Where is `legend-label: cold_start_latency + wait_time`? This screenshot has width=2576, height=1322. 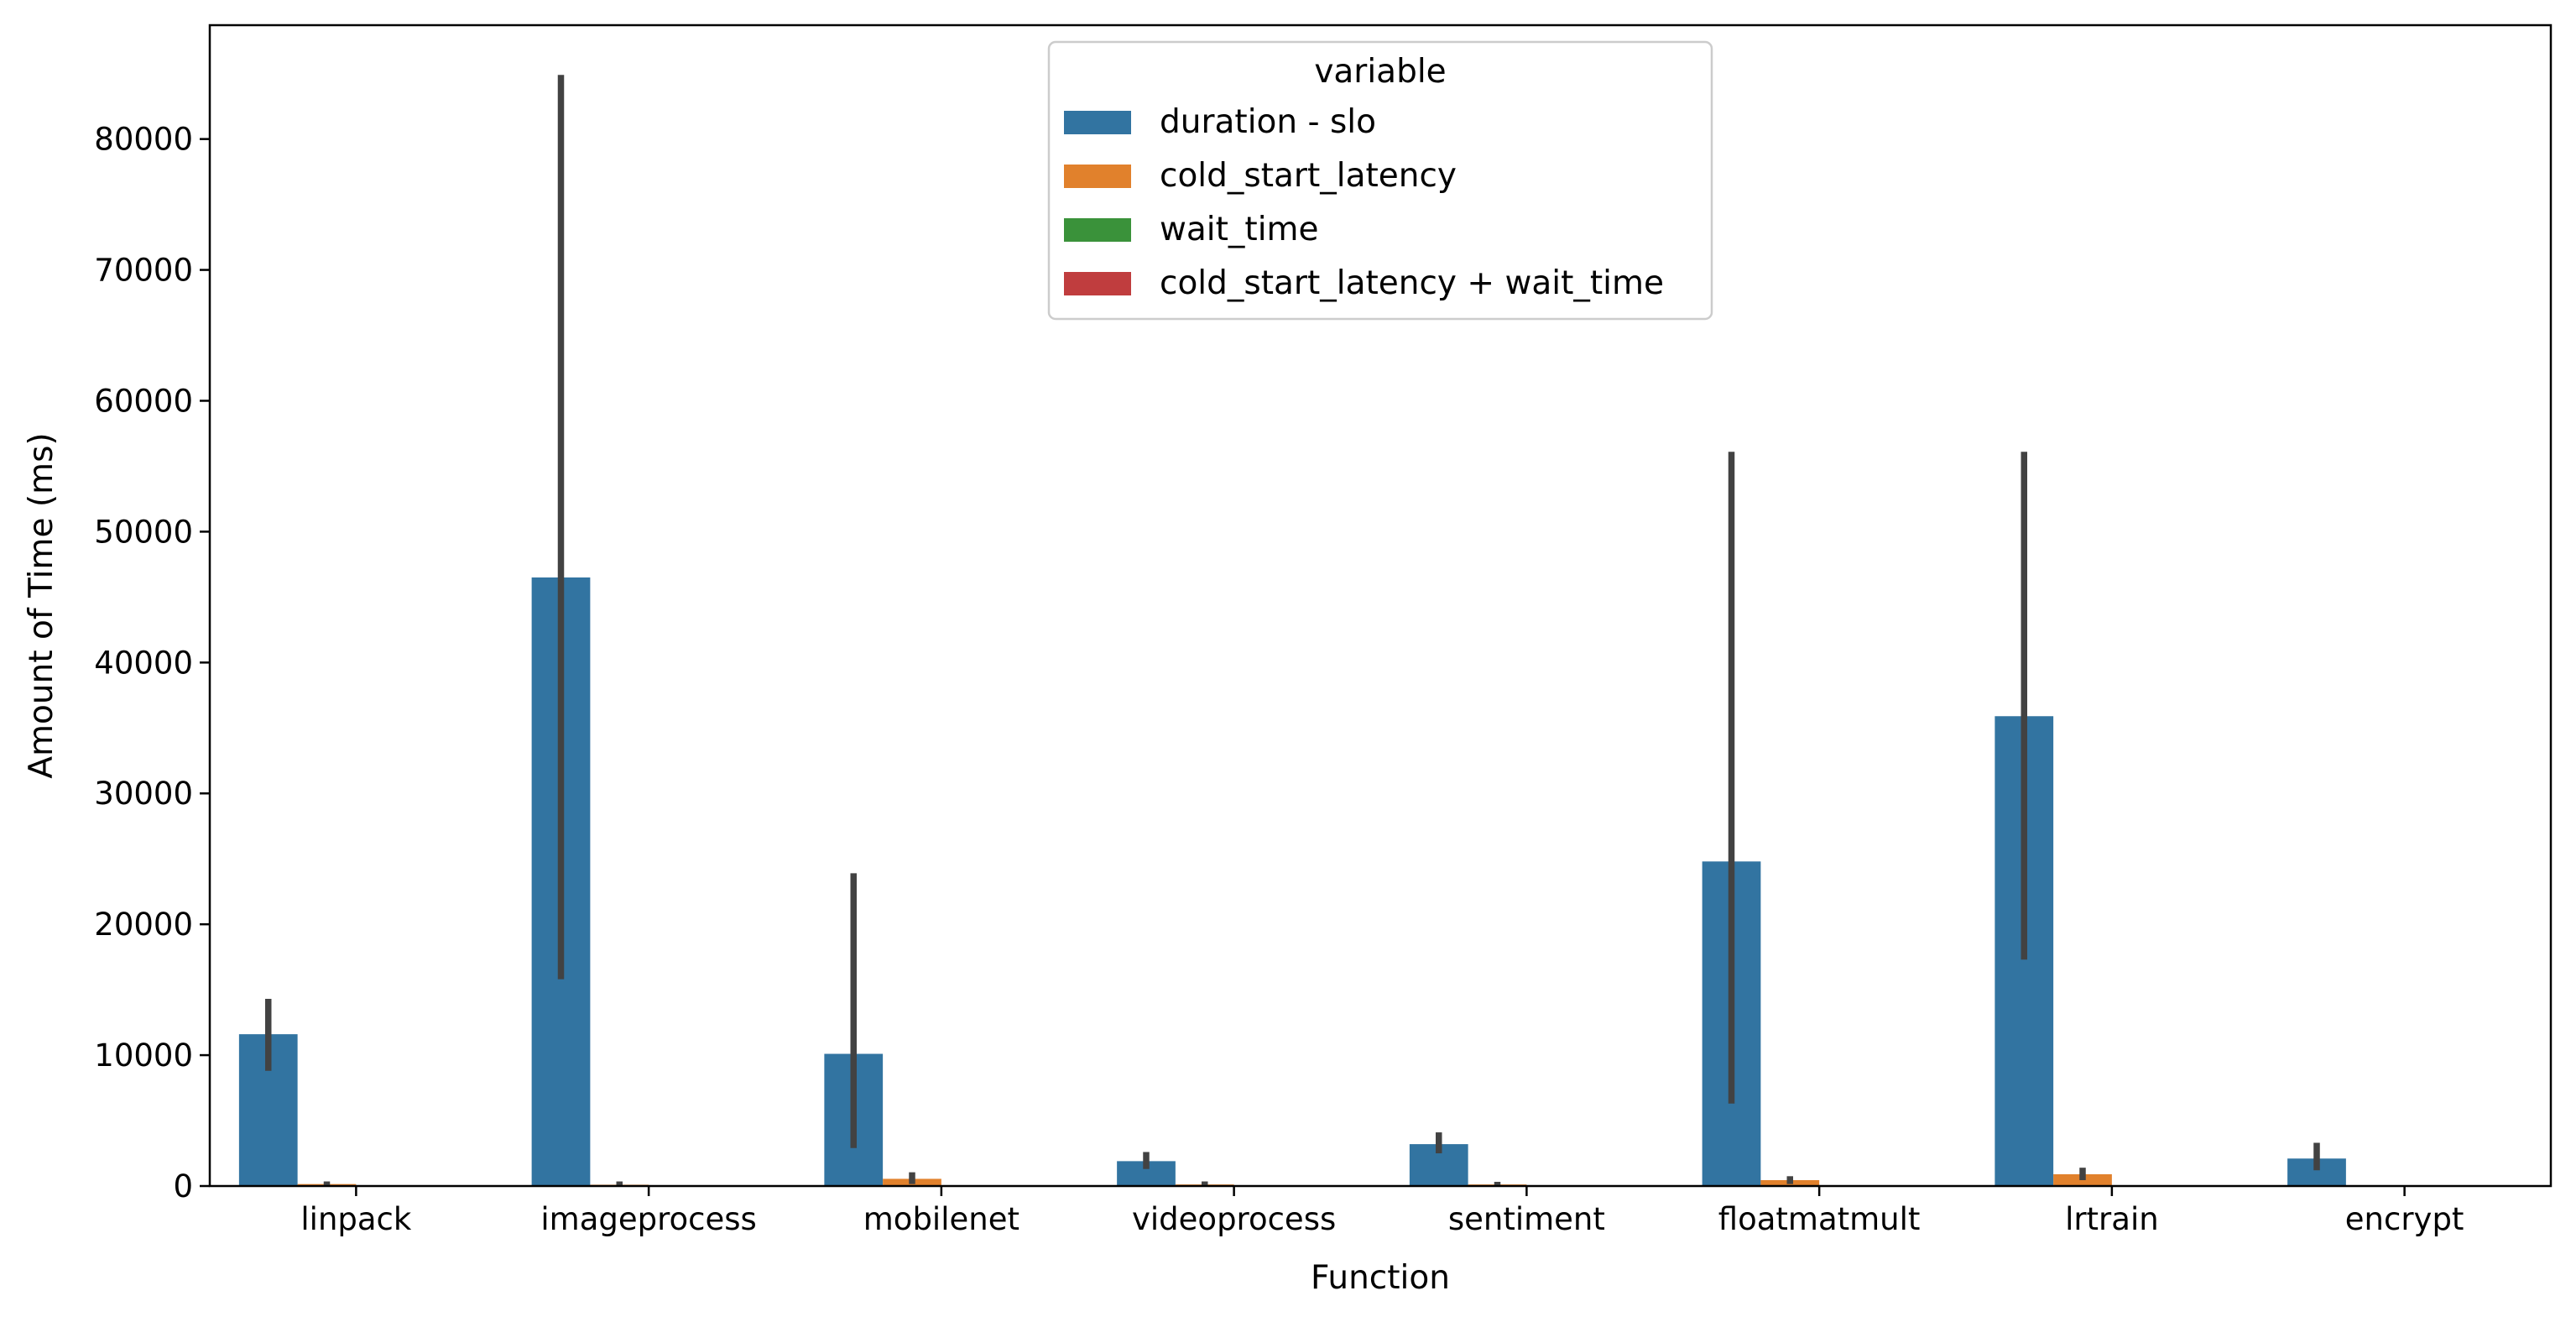
legend-label: cold_start_latency + wait_time is located at coordinates (1412, 283).